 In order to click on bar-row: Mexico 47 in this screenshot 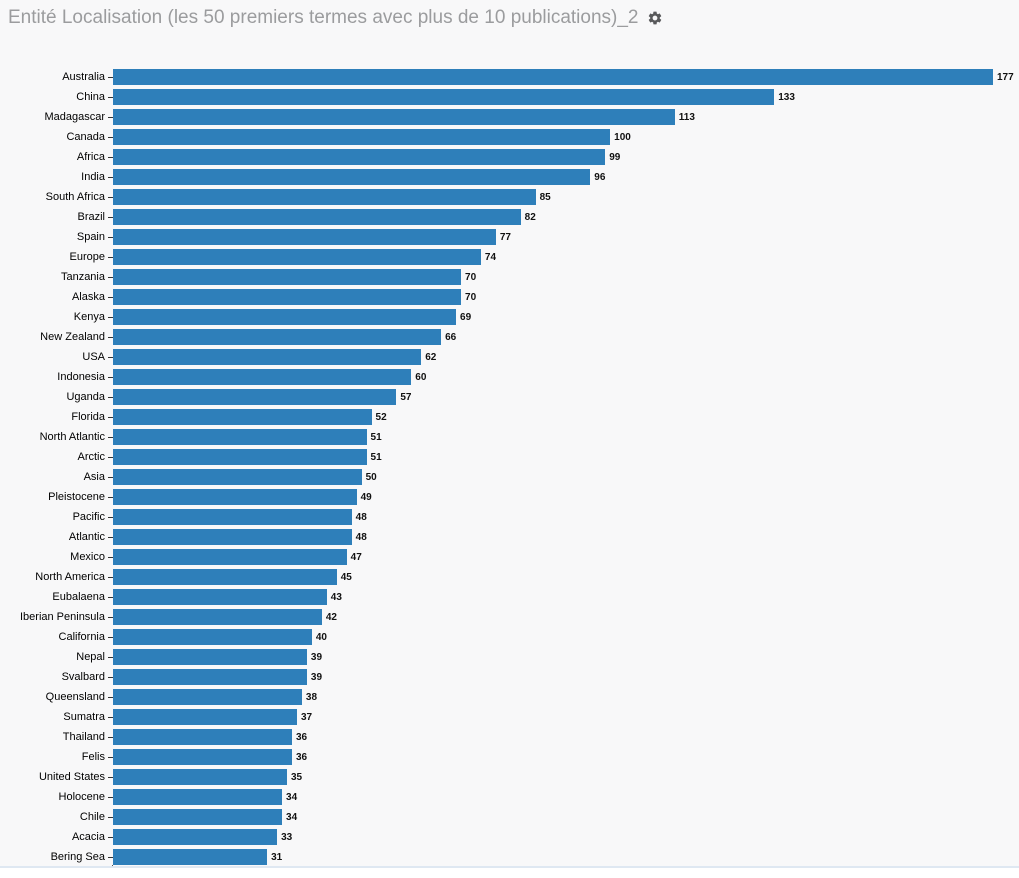, I will do `click(509, 557)`.